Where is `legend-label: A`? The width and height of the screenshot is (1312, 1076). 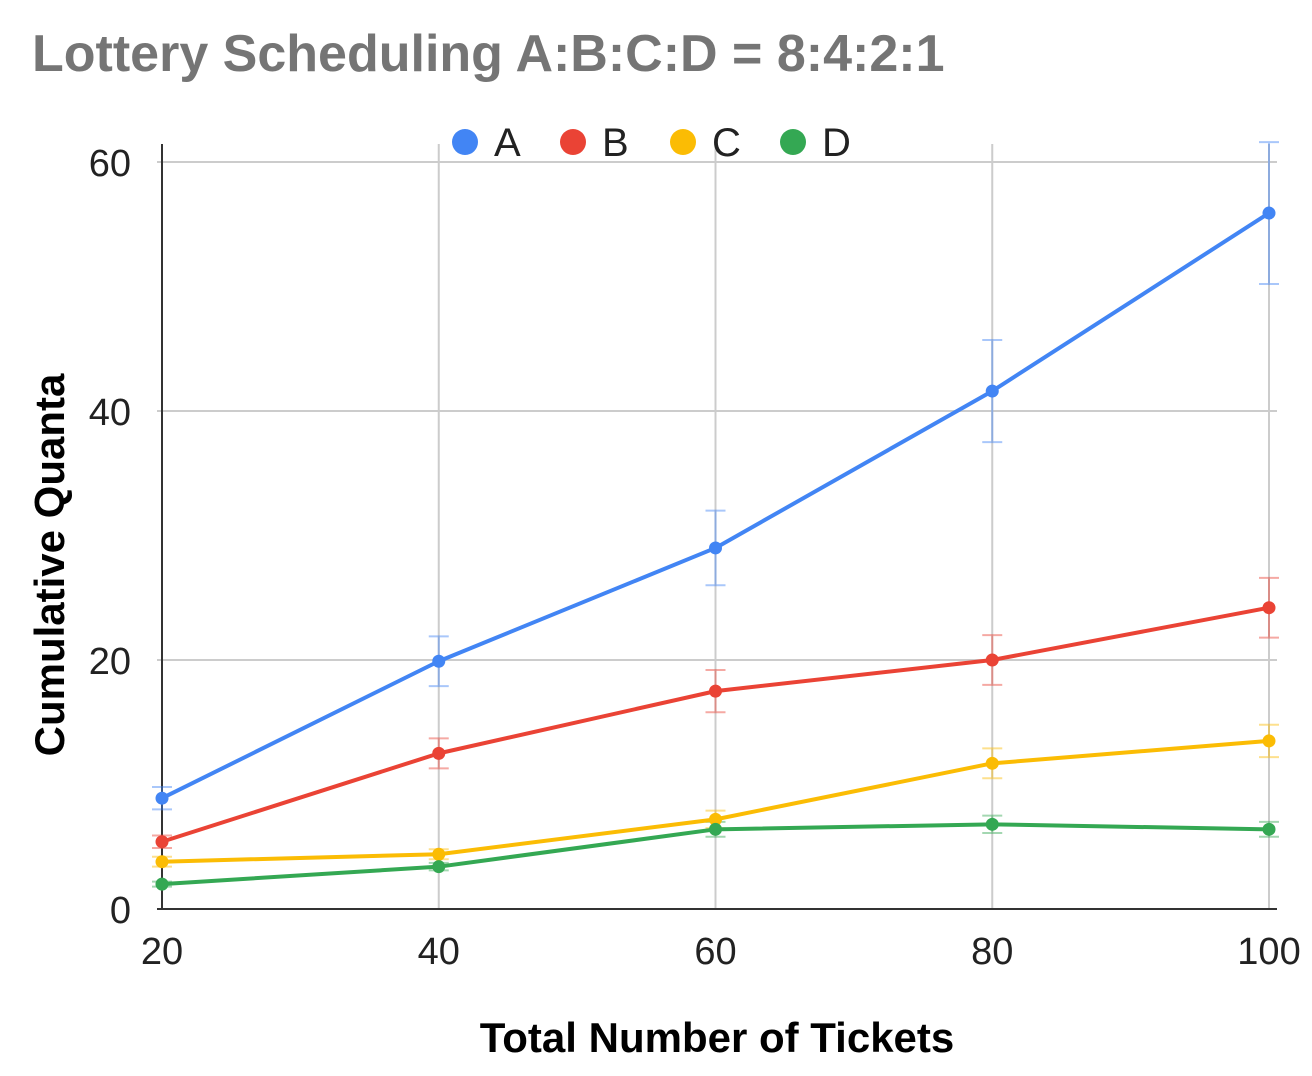 legend-label: A is located at coordinates (507, 143).